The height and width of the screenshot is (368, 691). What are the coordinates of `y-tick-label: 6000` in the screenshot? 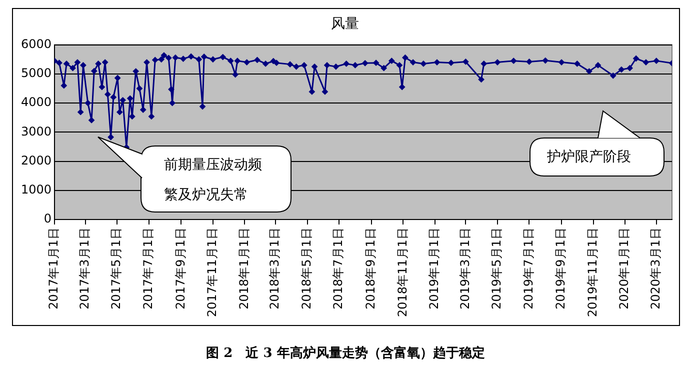 It's located at (36, 43).